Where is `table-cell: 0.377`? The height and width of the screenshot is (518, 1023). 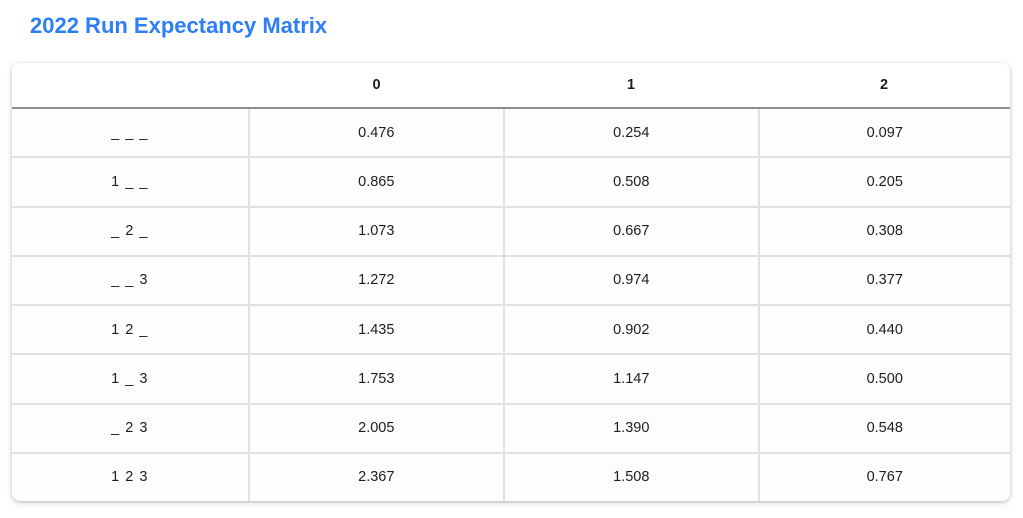 table-cell: 0.377 is located at coordinates (884, 280).